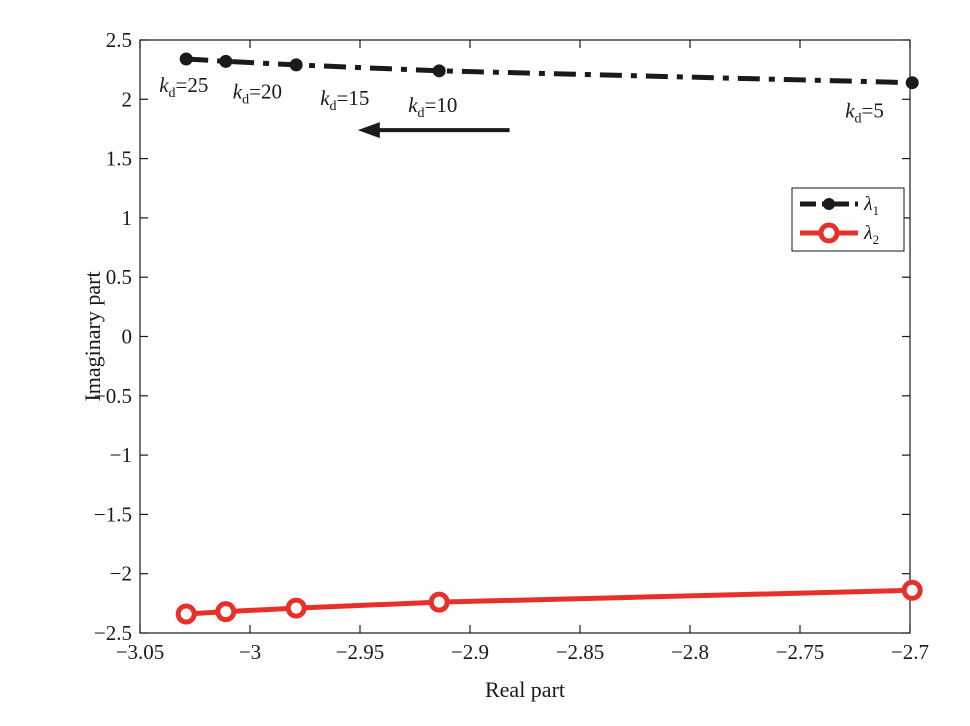 This screenshot has width=970, height=726. Describe the element at coordinates (121, 574) in the screenshot. I see `y-tick-label: −2` at that location.